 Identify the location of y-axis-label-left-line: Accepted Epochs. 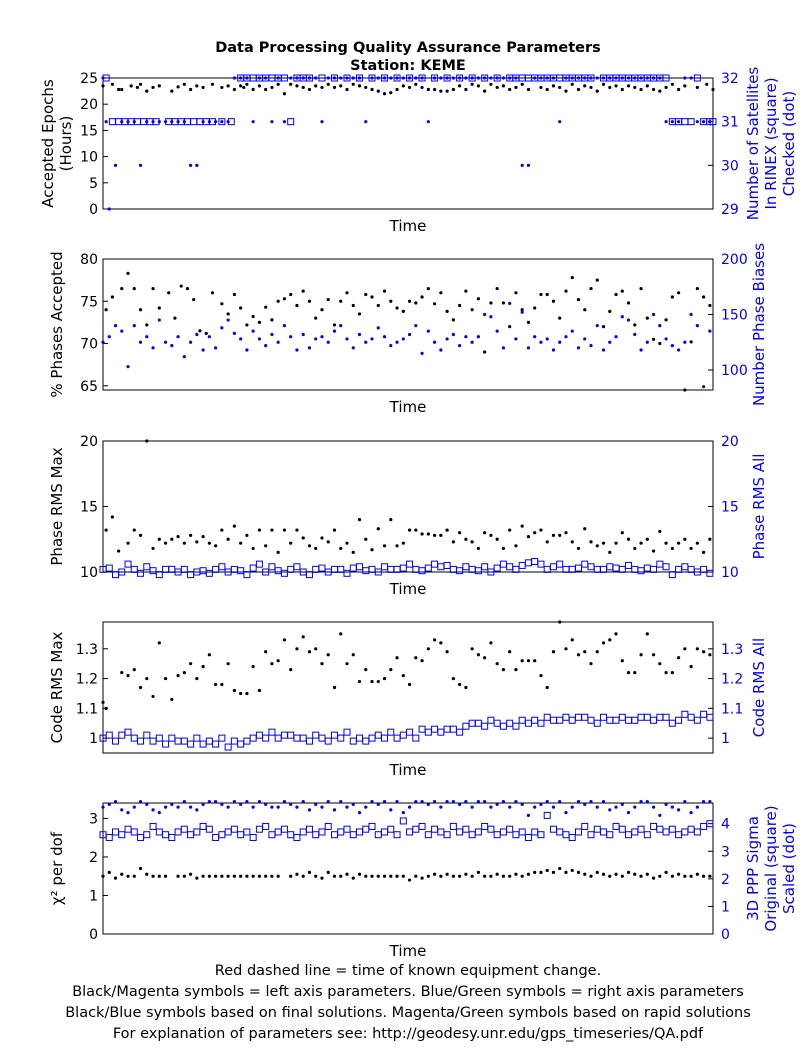
(48, 143).